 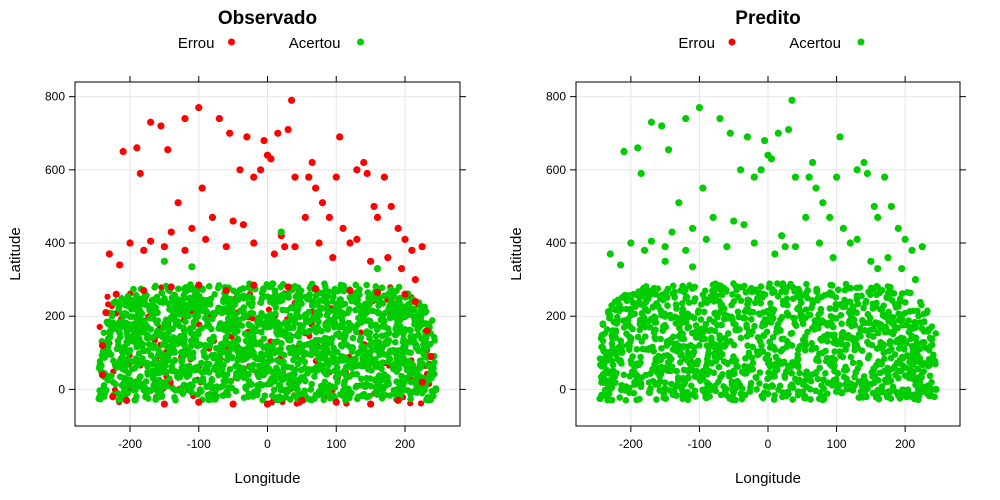 I want to click on legend-marker-errou, so click(x=732, y=42).